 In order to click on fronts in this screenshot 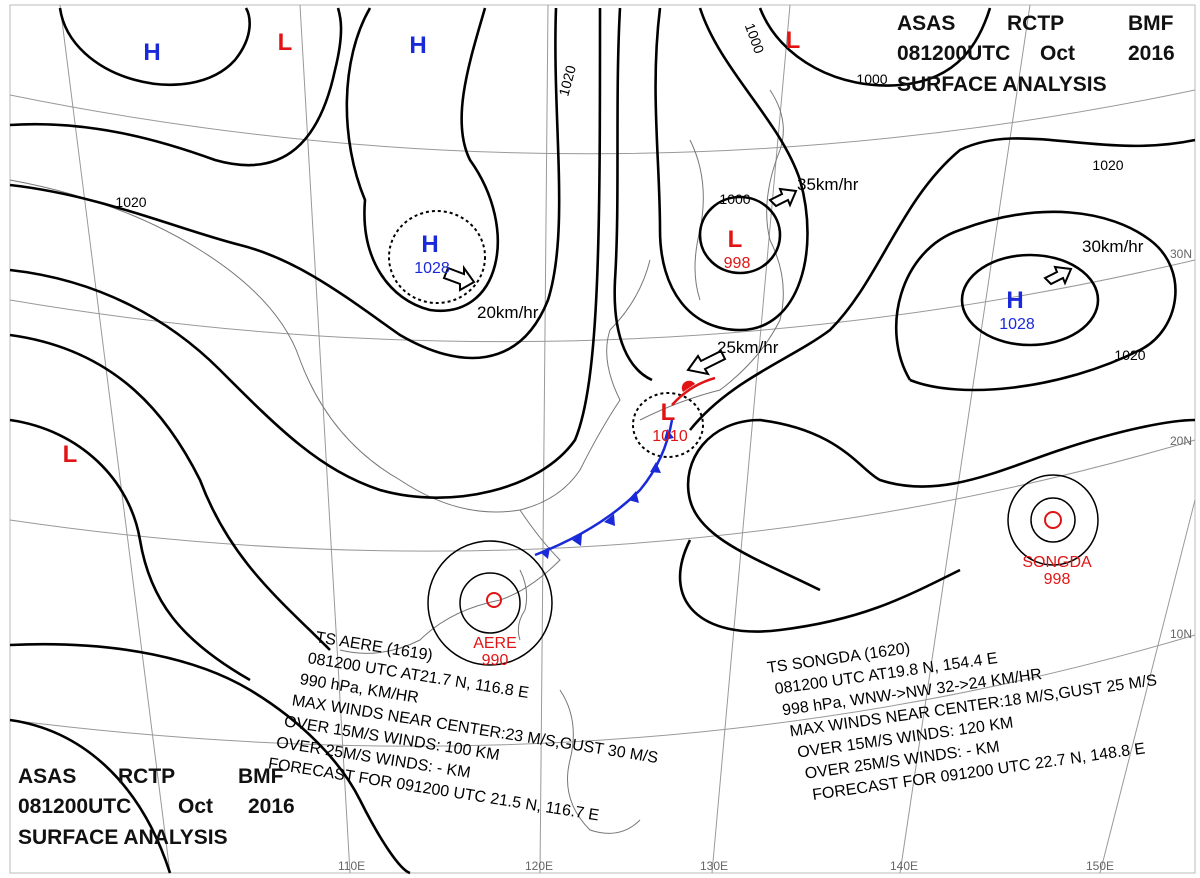, I will do `click(625, 467)`.